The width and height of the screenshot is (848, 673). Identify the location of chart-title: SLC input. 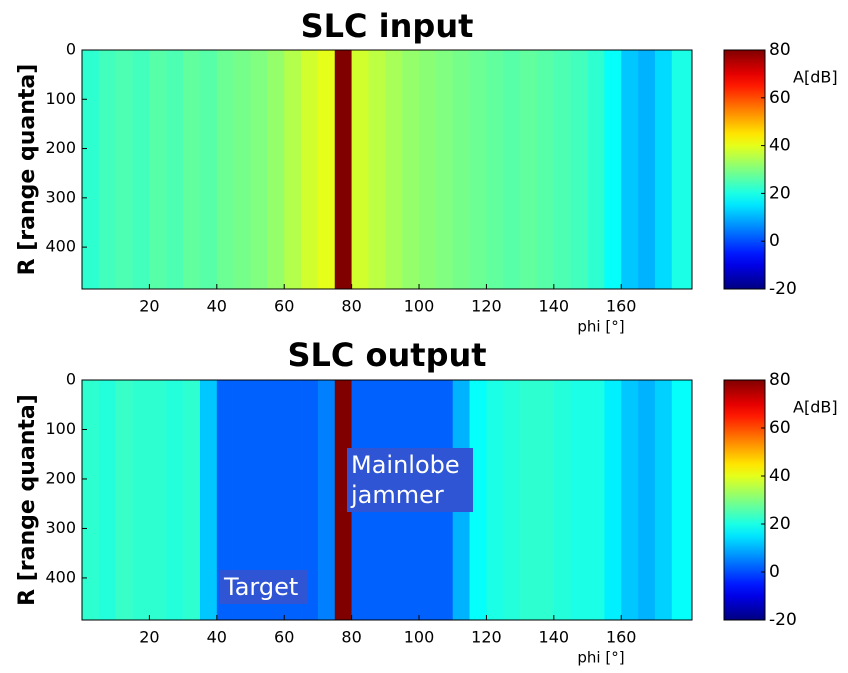
(387, 26).